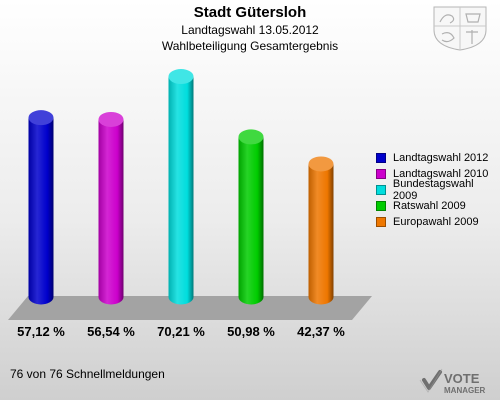  I want to click on chart-floor, so click(190, 308).